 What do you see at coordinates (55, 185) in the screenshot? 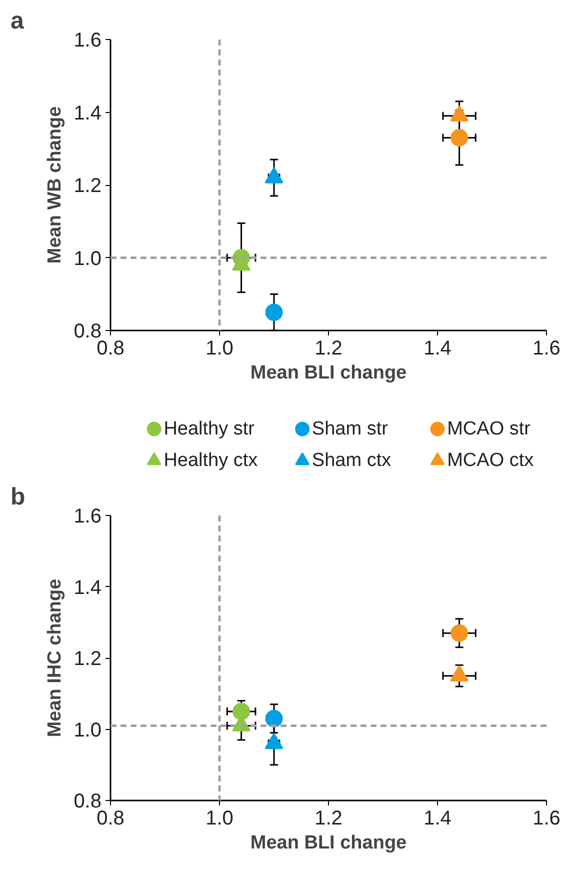
I see `y-axis-title: Mean WB change` at bounding box center [55, 185].